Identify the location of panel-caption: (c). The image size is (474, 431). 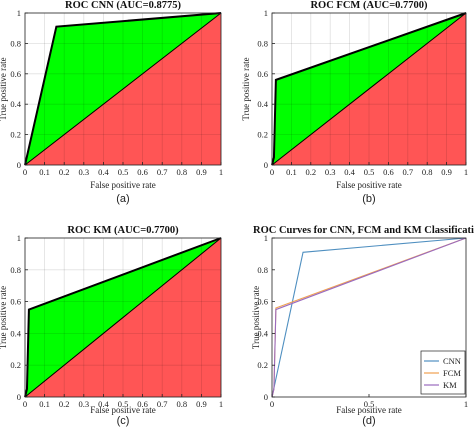
(123, 421).